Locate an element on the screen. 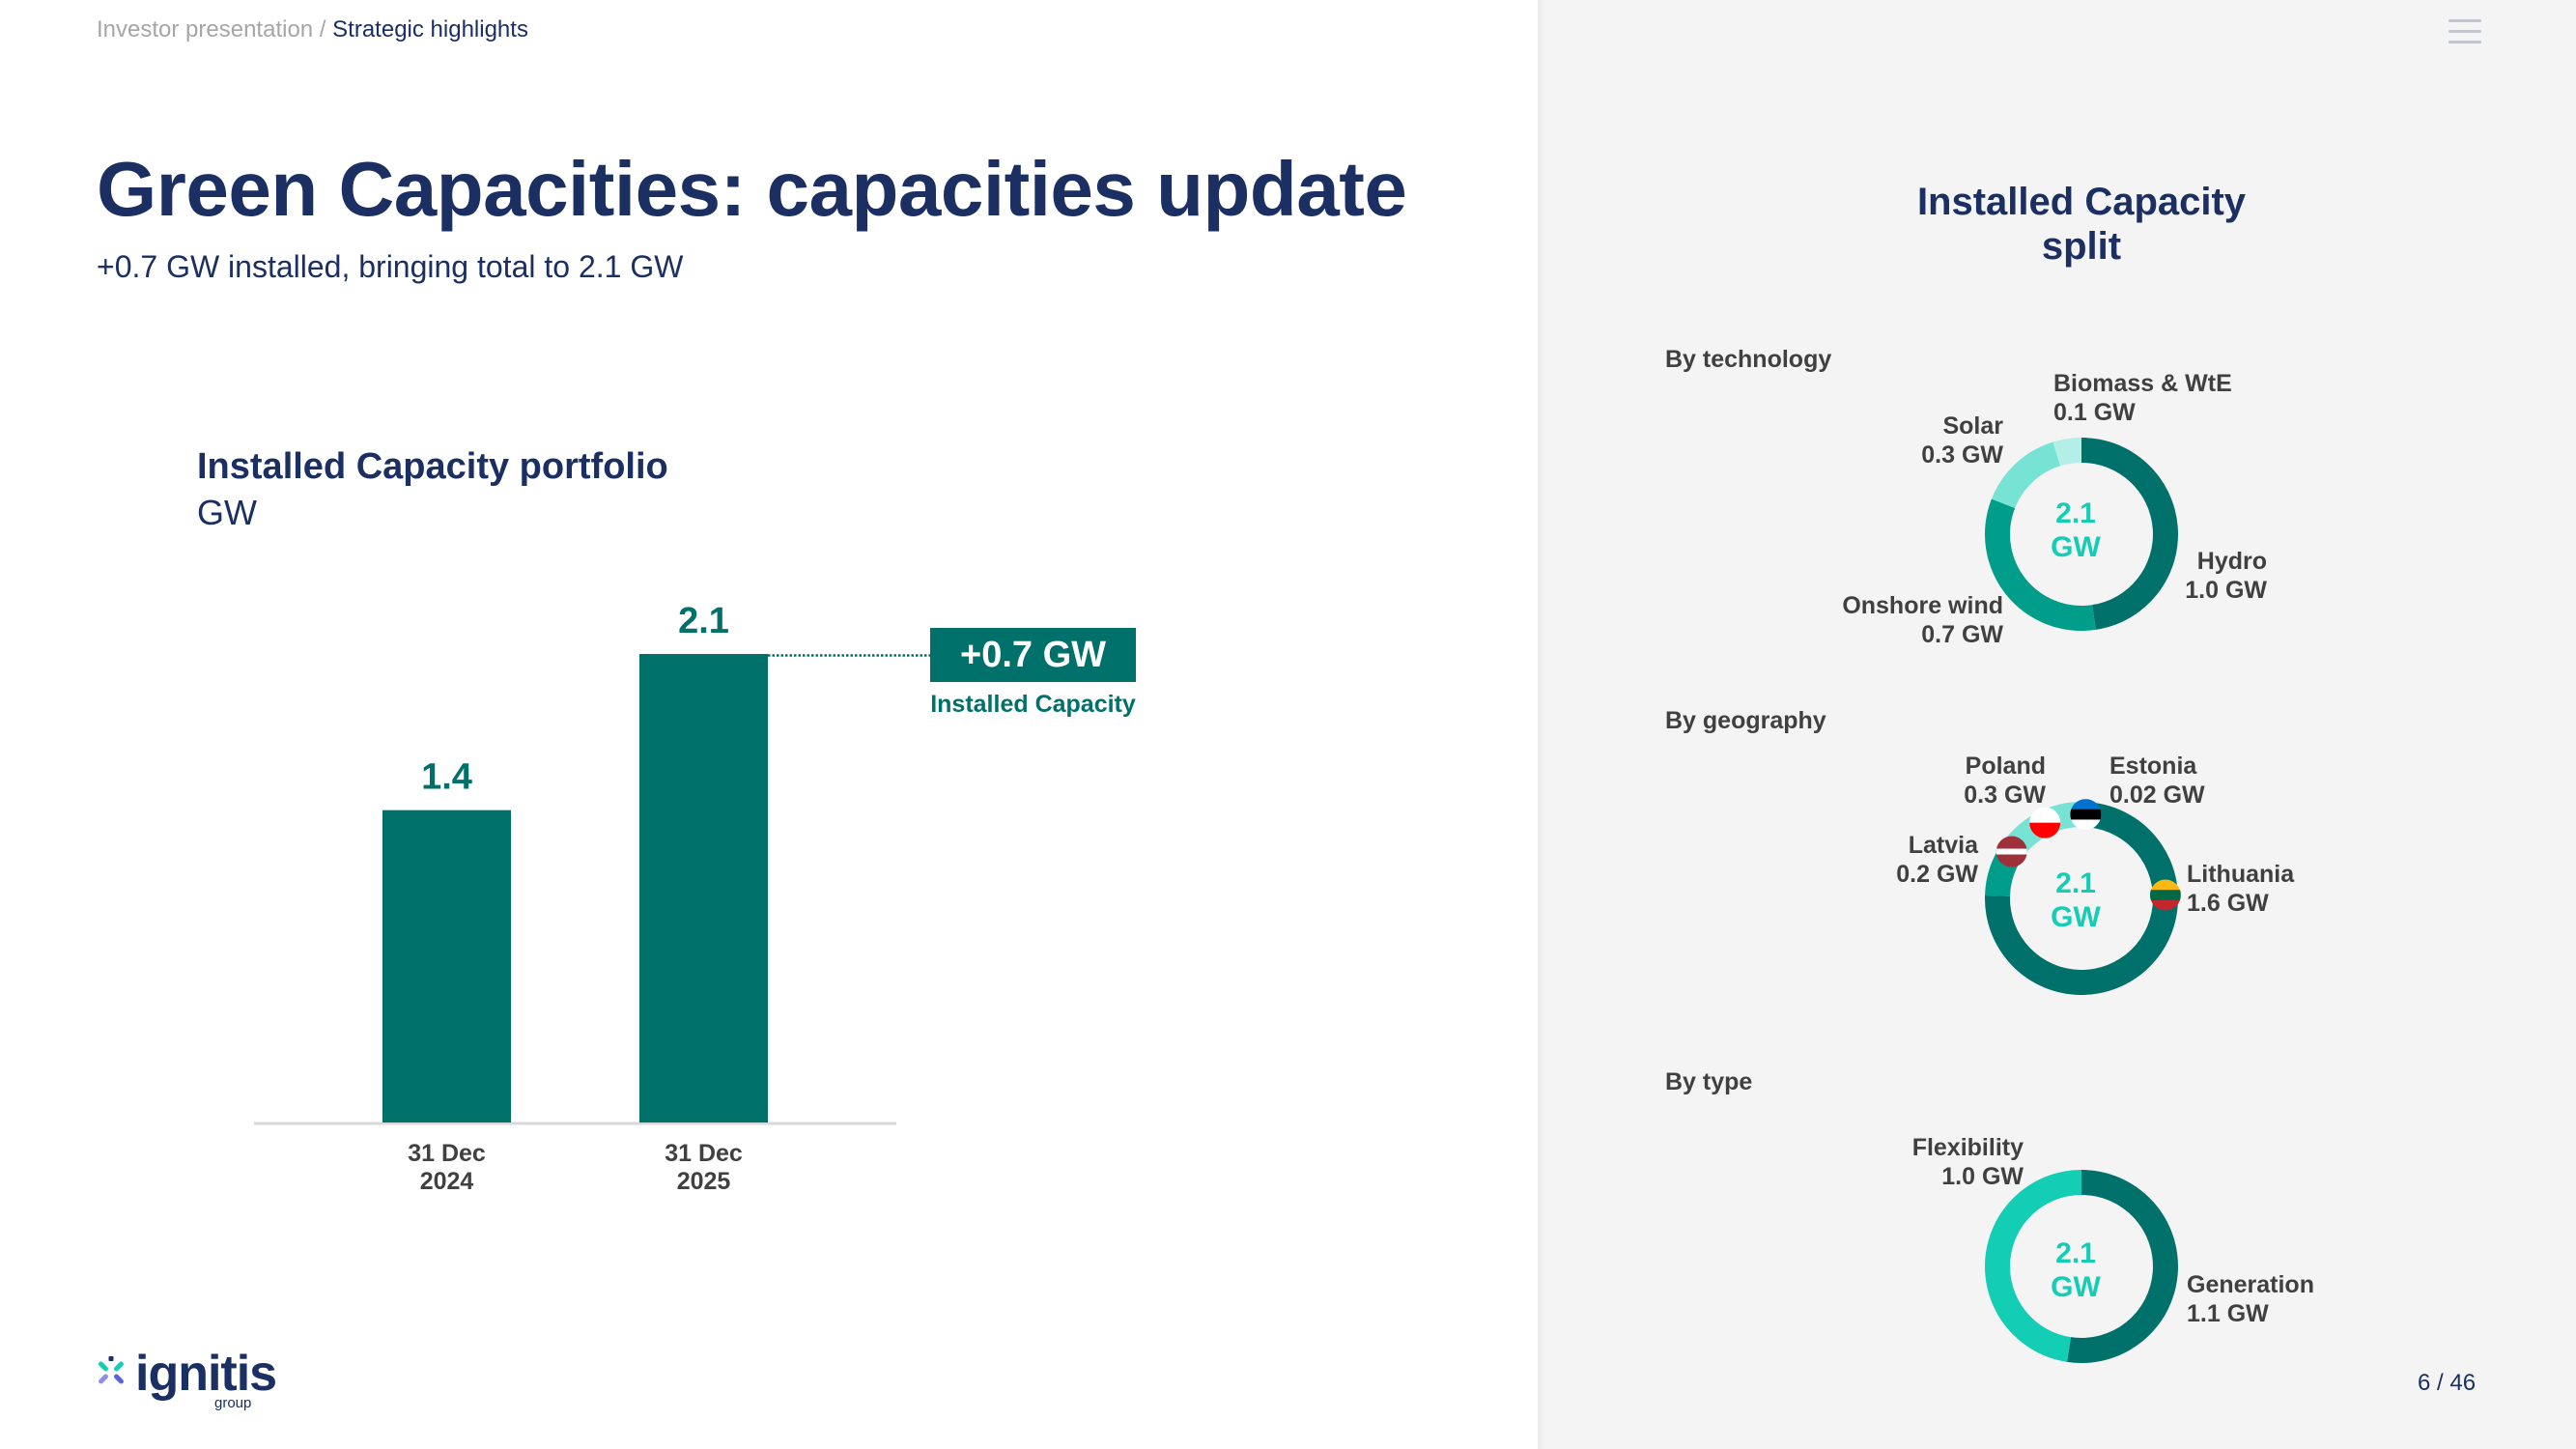  type-donut-center: 2.1 GW is located at coordinates (2076, 1270).